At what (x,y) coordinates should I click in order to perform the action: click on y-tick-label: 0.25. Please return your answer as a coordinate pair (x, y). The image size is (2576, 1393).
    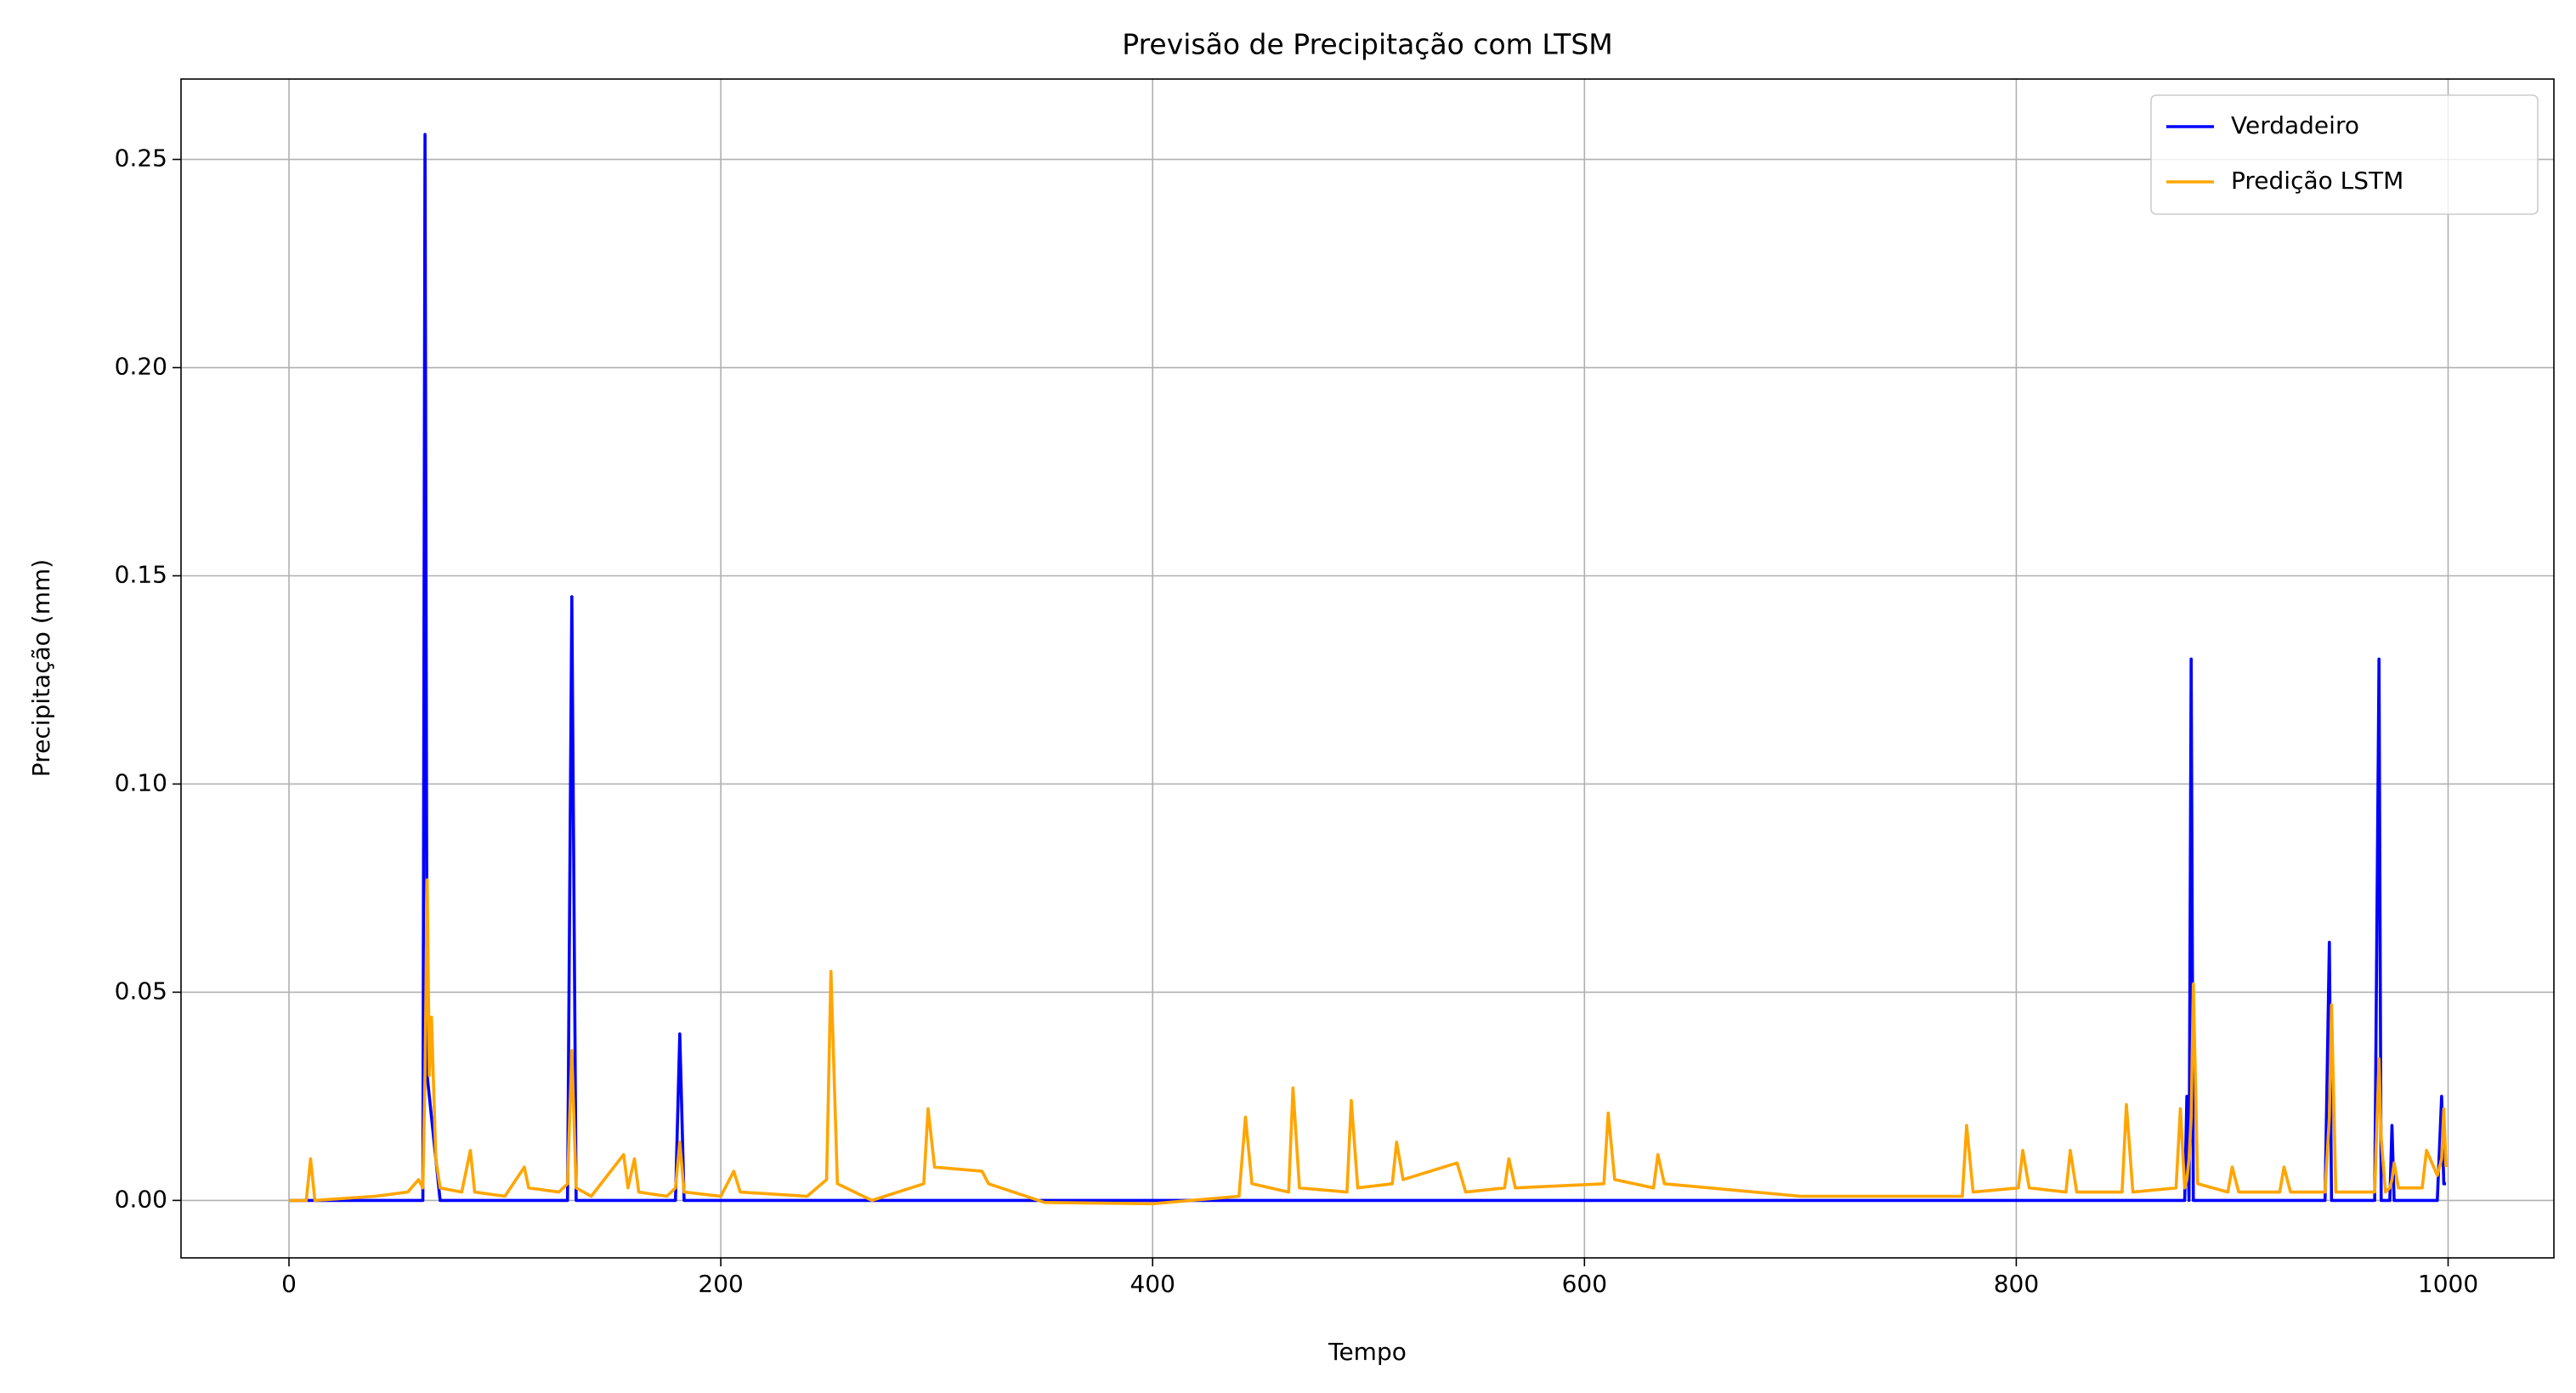
    Looking at the image, I should click on (141, 158).